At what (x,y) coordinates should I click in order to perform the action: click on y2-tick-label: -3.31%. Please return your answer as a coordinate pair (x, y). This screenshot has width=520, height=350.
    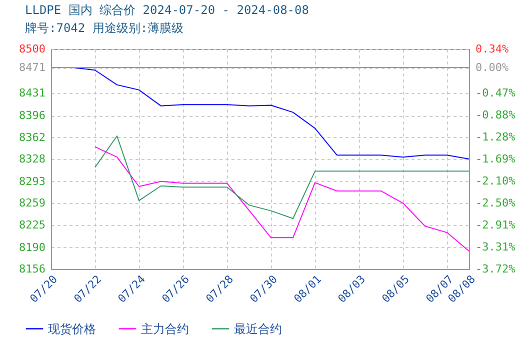
    Looking at the image, I should click on (496, 247).